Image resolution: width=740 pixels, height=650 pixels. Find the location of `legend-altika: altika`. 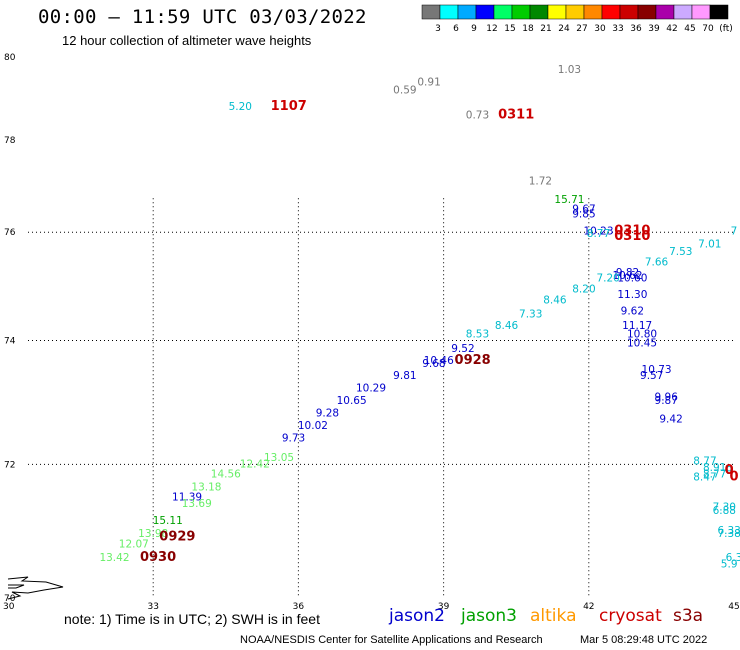

legend-altika: altika is located at coordinates (553, 616).